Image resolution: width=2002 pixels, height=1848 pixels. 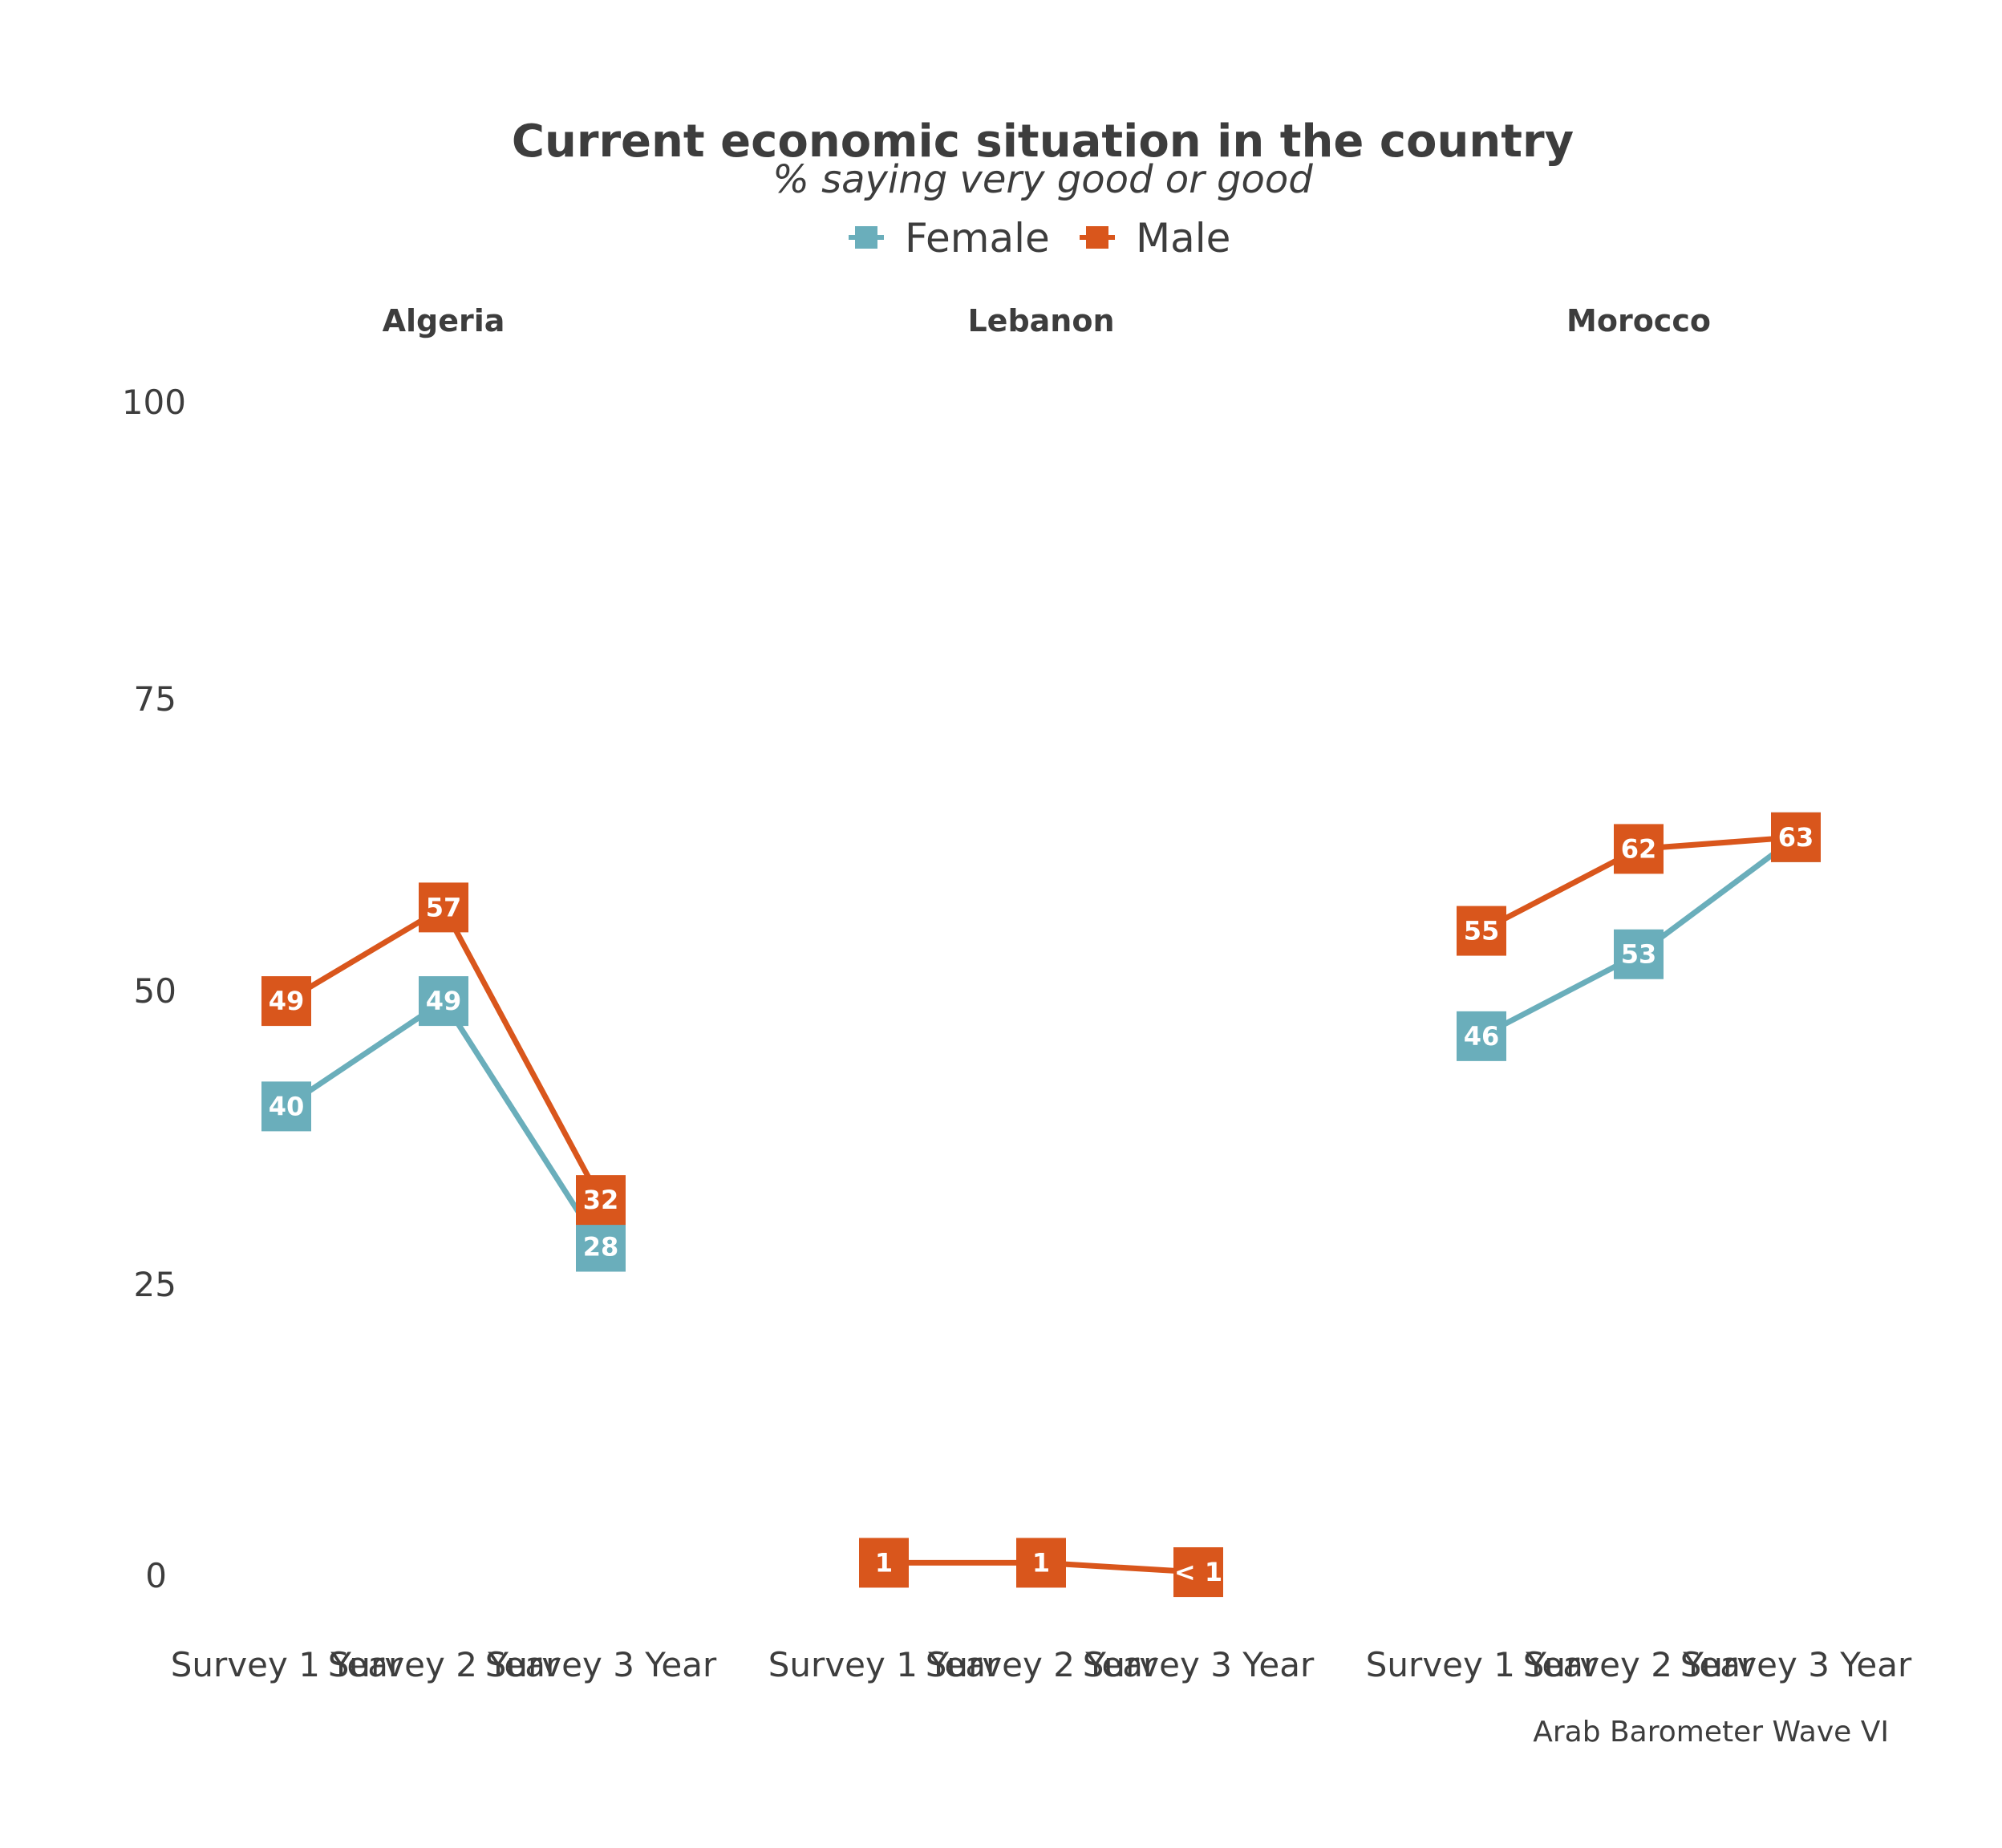 I want to click on panel-morocco-marks: 465363556263, so click(x=1639, y=937).